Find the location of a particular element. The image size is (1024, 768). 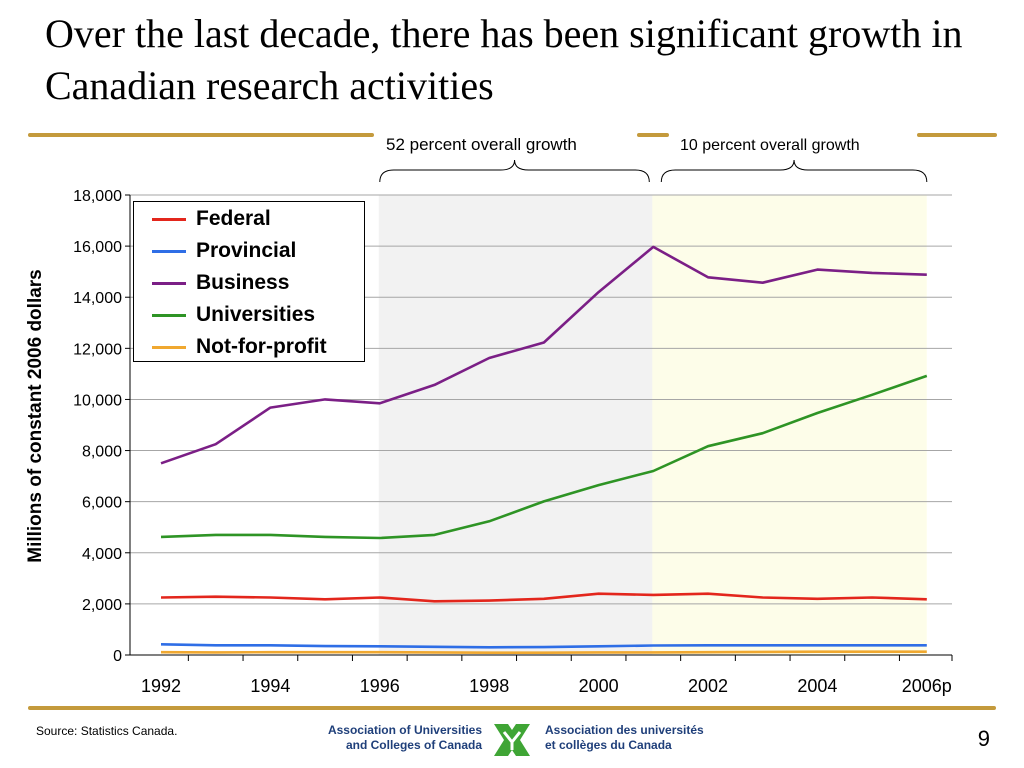

y-tick-label: 2,000 is located at coordinates (102, 605).